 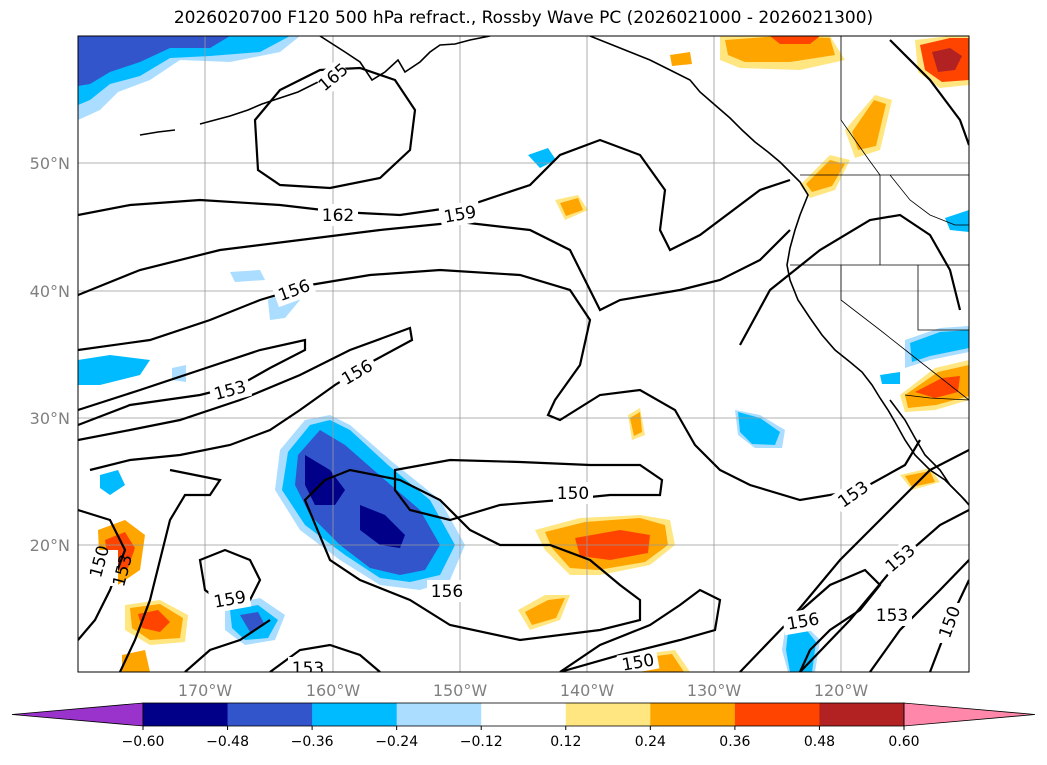 What do you see at coordinates (227, 645) in the screenshot?
I see `contour-bottom-left` at bounding box center [227, 645].